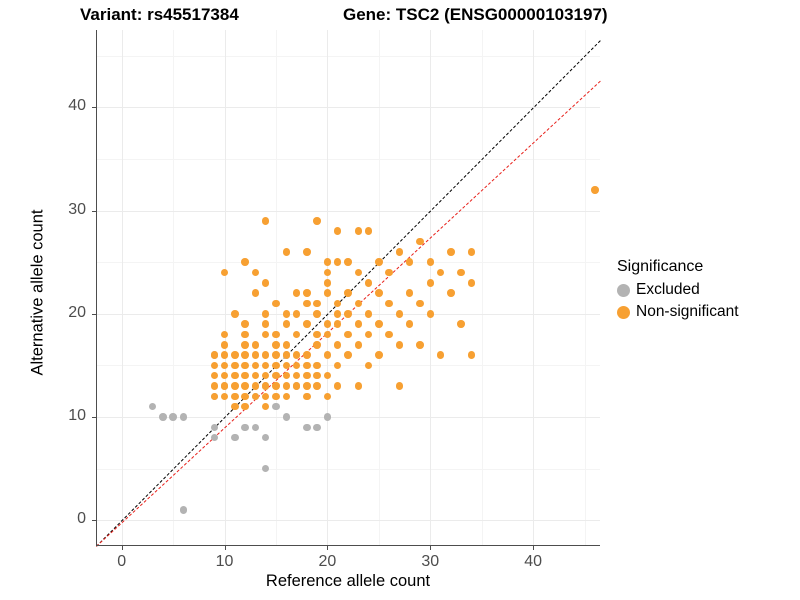 This screenshot has height=600, width=800. What do you see at coordinates (77, 209) in the screenshot?
I see `y-axis-tick-label: 30` at bounding box center [77, 209].